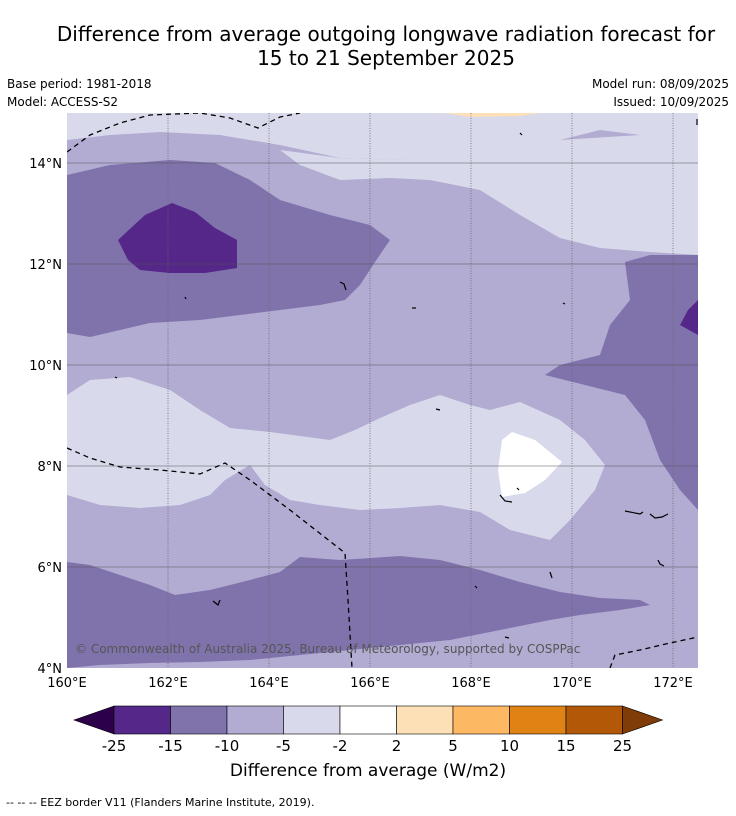 This screenshot has width=736, height=816. What do you see at coordinates (79, 93) in the screenshot?
I see `meta-left: Base period: 1981-2018 Model: ACCESS-S2` at bounding box center [79, 93].